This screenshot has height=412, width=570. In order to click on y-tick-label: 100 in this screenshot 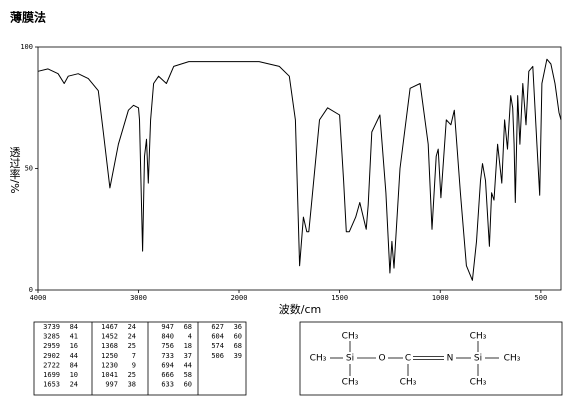, I will do `click(26, 47)`.